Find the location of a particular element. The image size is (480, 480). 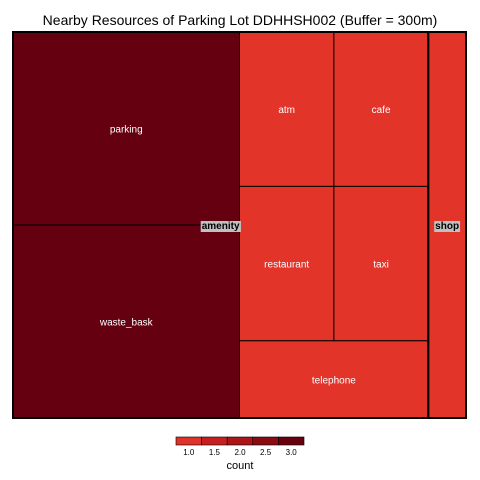

tile-telephone is located at coordinates (334, 379).